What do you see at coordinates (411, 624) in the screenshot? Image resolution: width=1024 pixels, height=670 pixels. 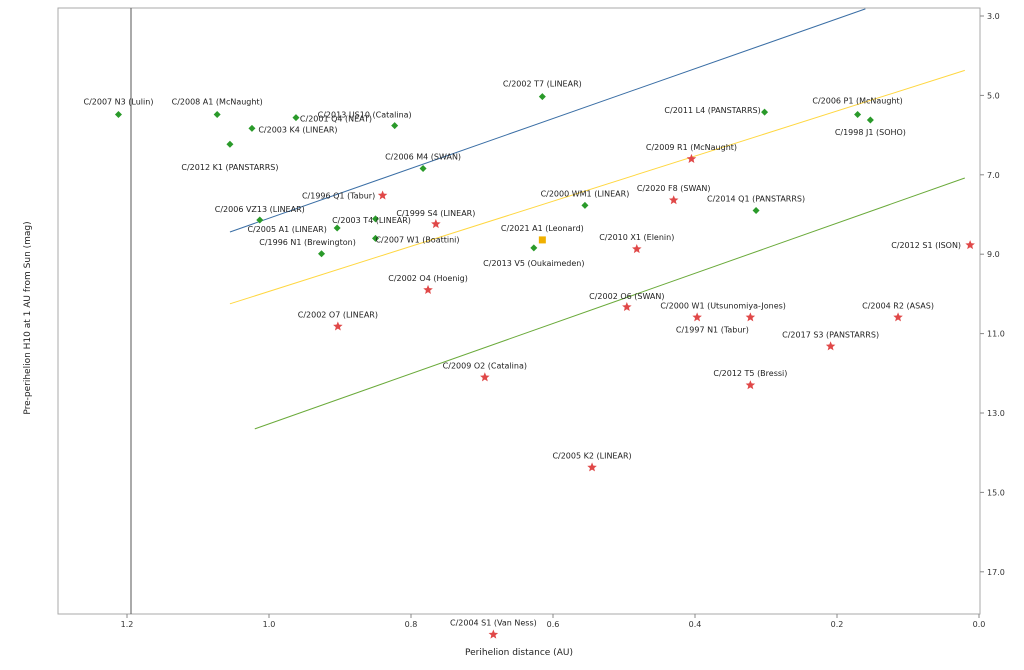 I see `x-tick-label: 0.8` at bounding box center [411, 624].